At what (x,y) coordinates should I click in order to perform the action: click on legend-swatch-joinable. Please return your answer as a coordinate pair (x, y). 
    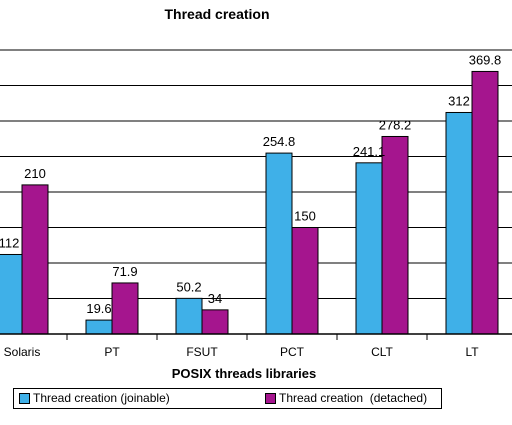
    Looking at the image, I should click on (24, 398).